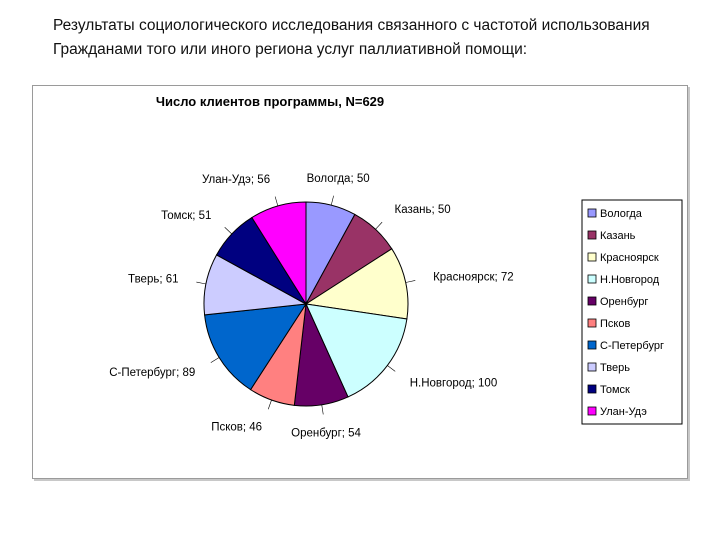  What do you see at coordinates (255, 347) in the screenshot?
I see `pie-slice-с-петербург` at bounding box center [255, 347].